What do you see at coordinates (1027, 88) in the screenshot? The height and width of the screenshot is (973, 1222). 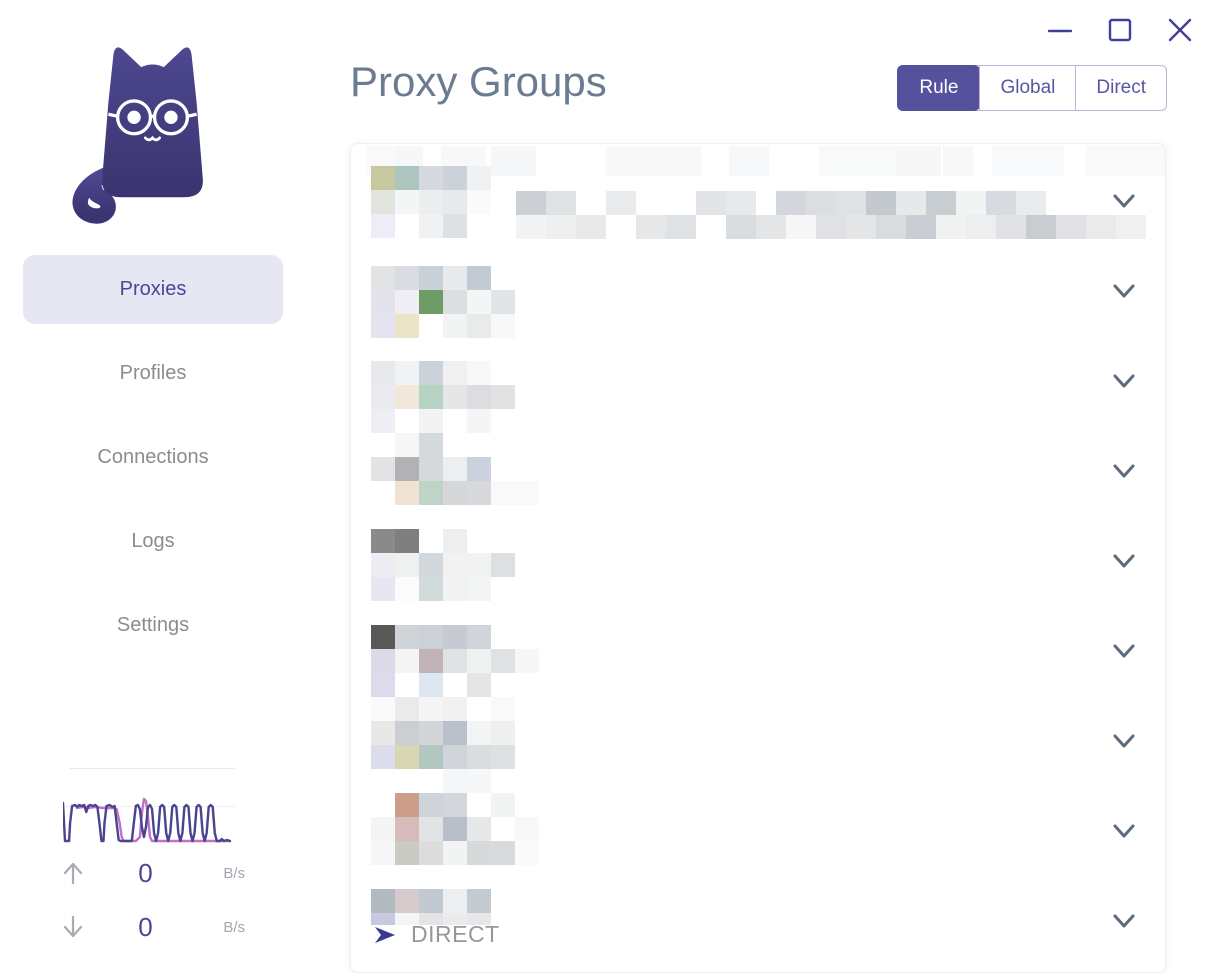 I see `mode-global-button: Global` at bounding box center [1027, 88].